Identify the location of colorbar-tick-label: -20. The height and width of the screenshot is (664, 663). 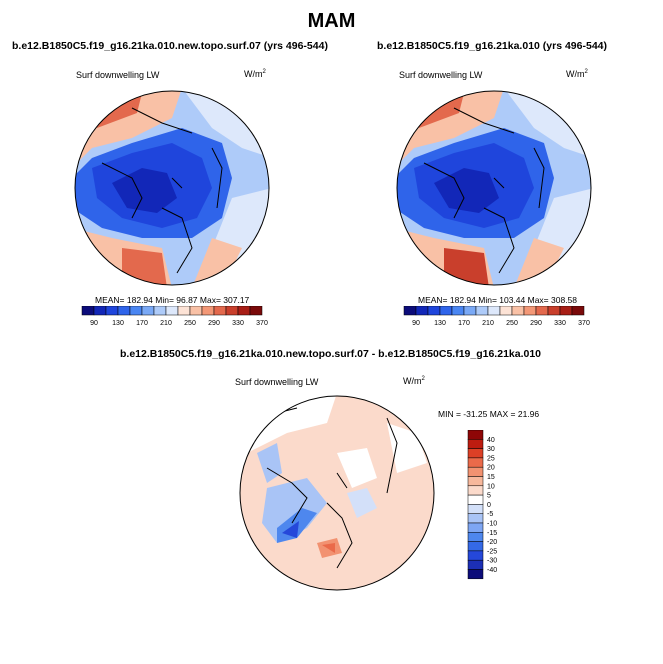
(492, 542).